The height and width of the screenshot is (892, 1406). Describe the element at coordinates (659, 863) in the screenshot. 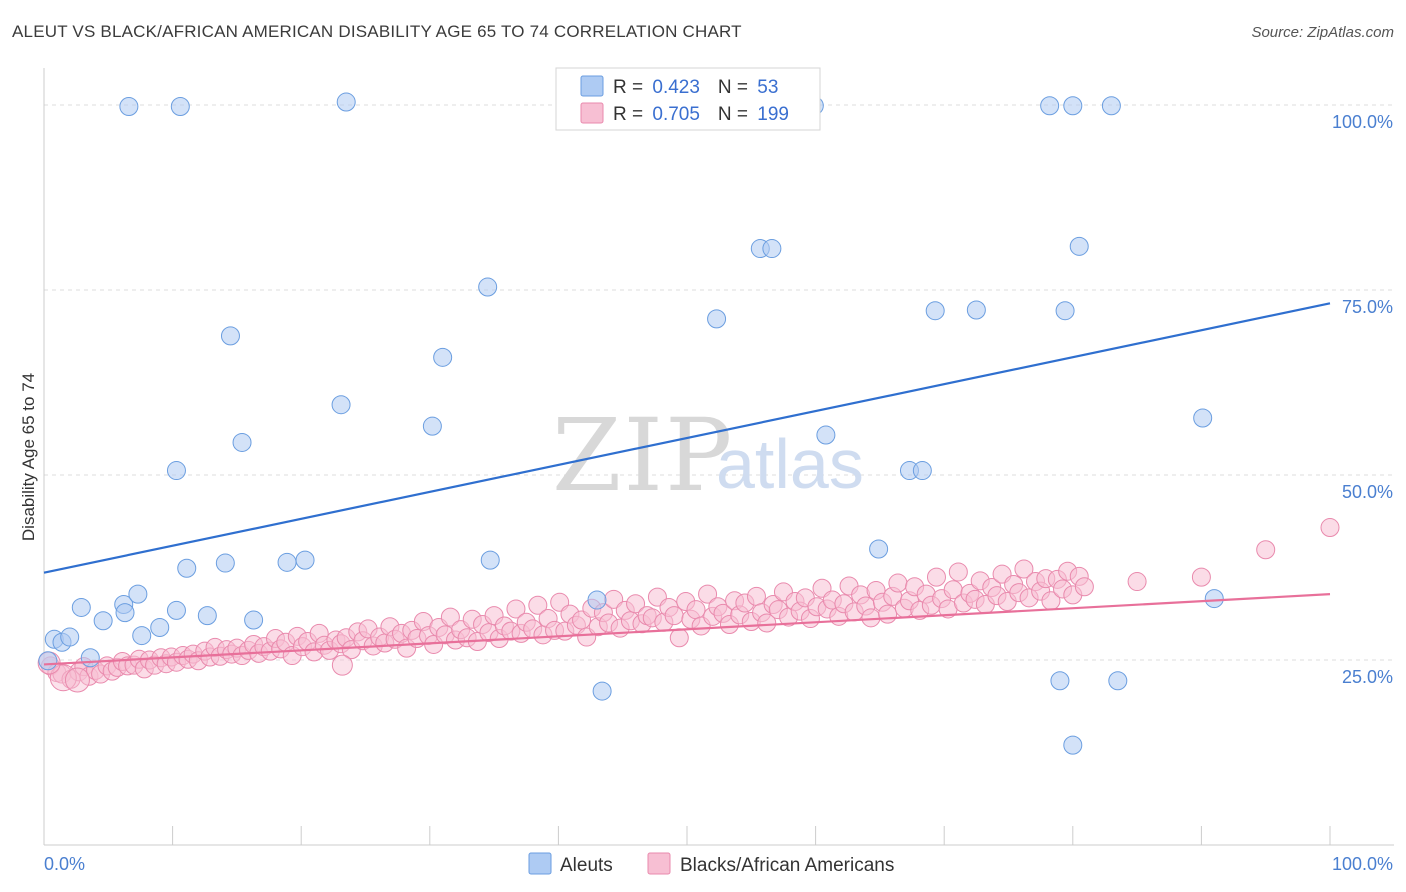

I see `bottom-legend-swatch-blacks` at that location.